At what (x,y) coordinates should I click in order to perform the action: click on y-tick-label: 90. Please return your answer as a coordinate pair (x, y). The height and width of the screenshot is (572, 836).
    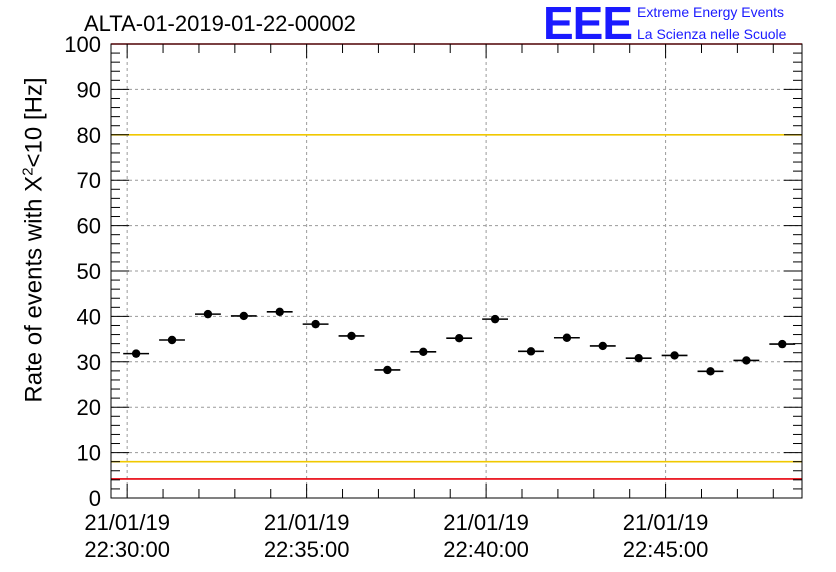
    Looking at the image, I should click on (89, 89).